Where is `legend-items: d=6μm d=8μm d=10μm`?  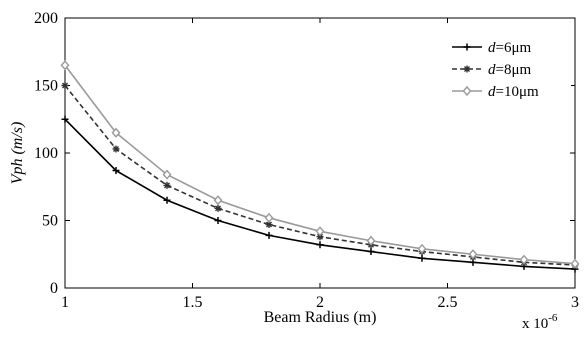 legend-items: d=6μm d=8μm d=10μm is located at coordinates (495, 70).